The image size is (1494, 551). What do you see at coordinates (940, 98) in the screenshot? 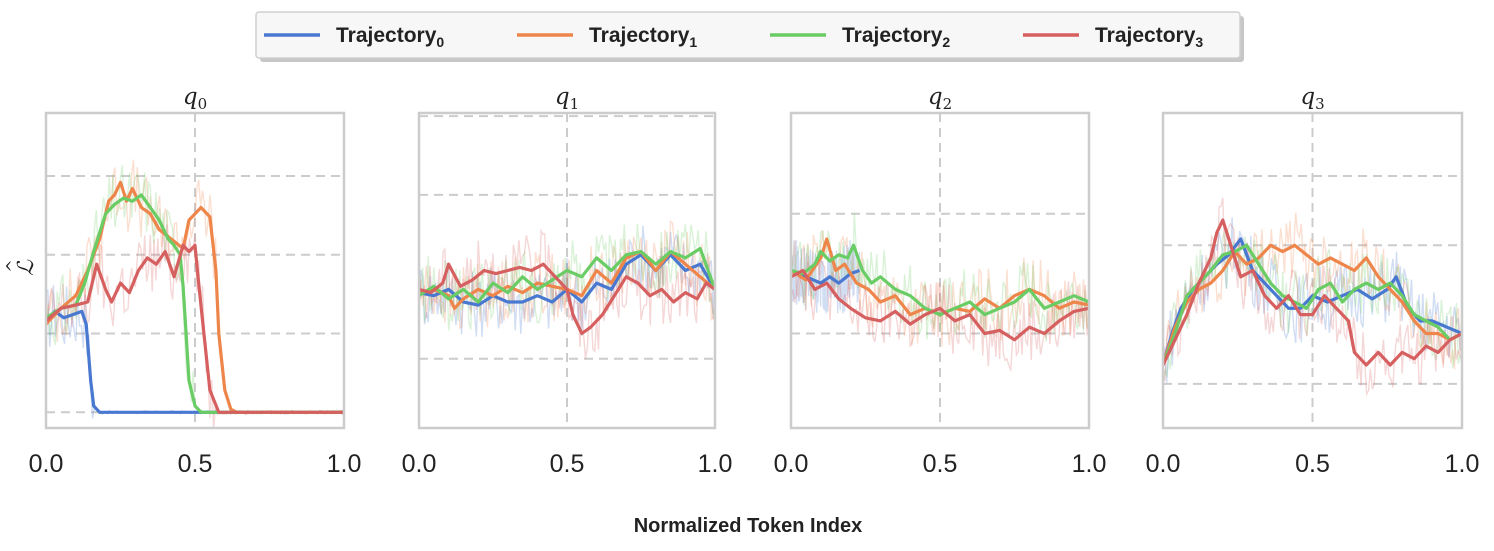
I see `panel-title-2: q2` at bounding box center [940, 98].